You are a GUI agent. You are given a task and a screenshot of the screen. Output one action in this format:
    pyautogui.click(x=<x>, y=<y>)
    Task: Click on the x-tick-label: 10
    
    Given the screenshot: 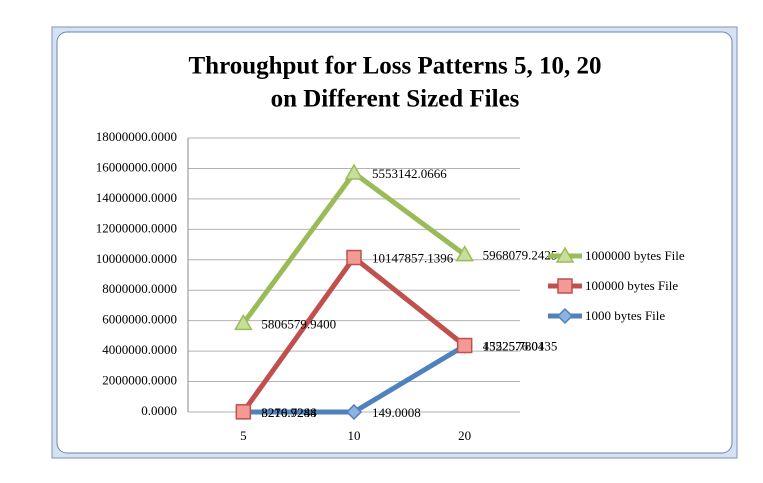 What is the action you would take?
    pyautogui.click(x=354, y=435)
    